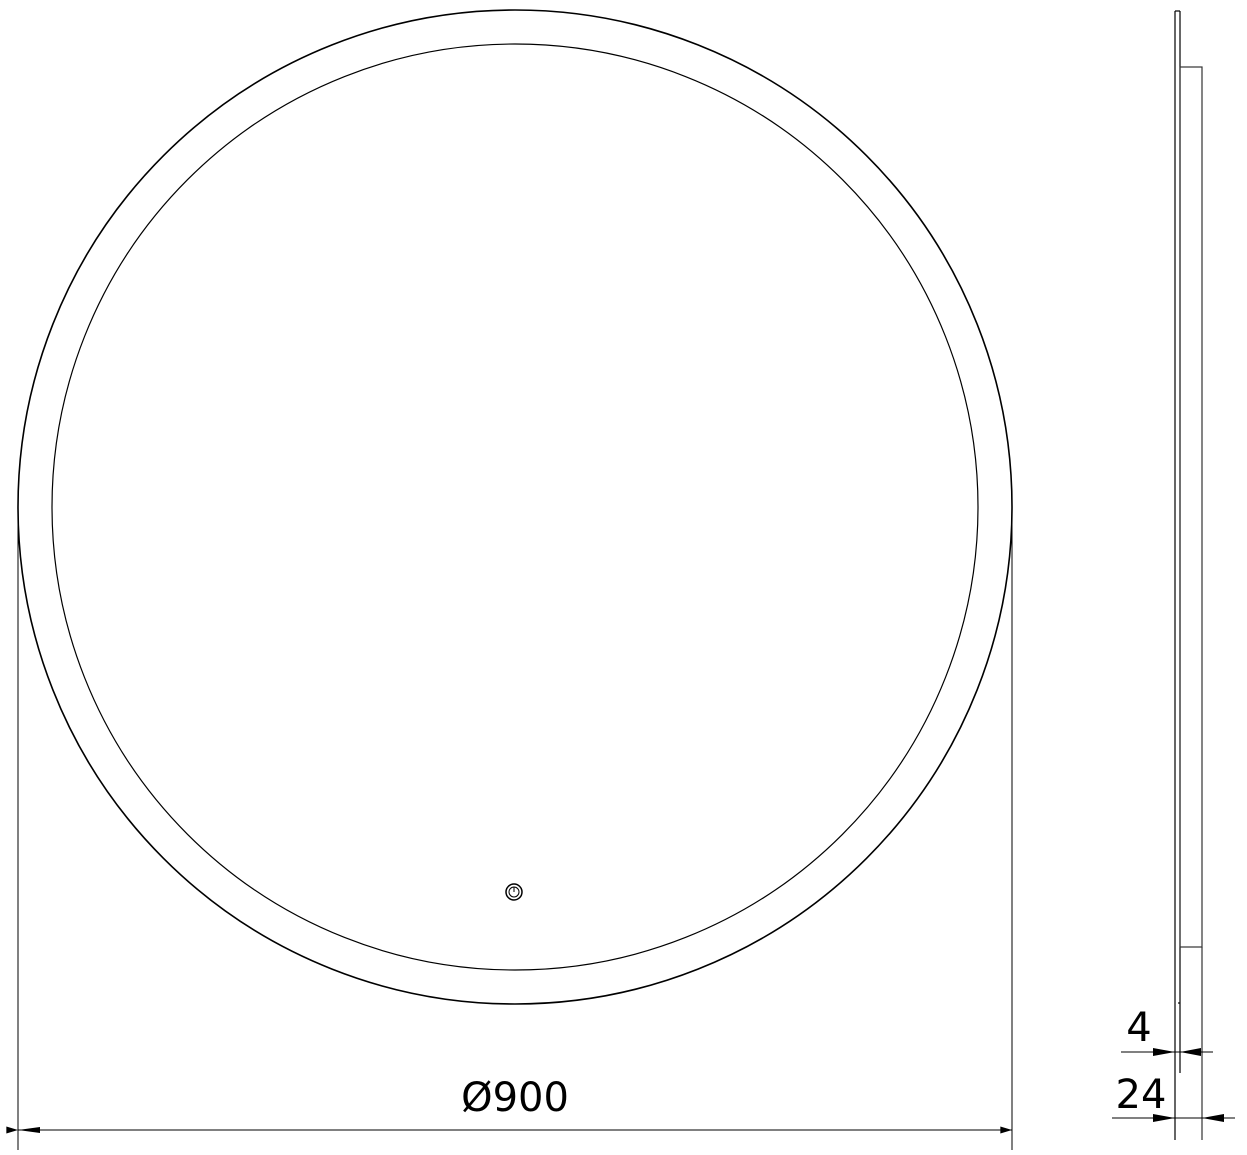  I want to click on diameter-label: Ø900, so click(515, 1098).